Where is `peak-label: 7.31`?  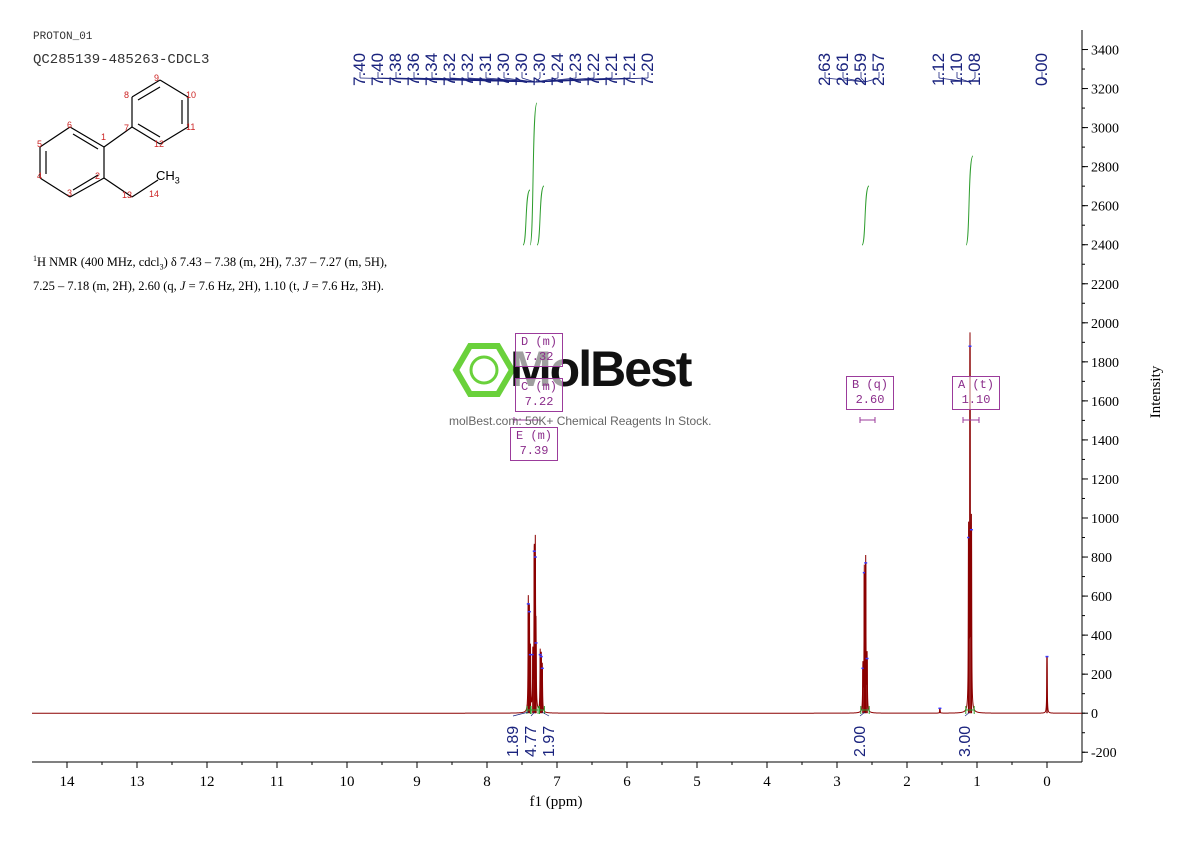
peak-label: 7.31 is located at coordinates (485, 69).